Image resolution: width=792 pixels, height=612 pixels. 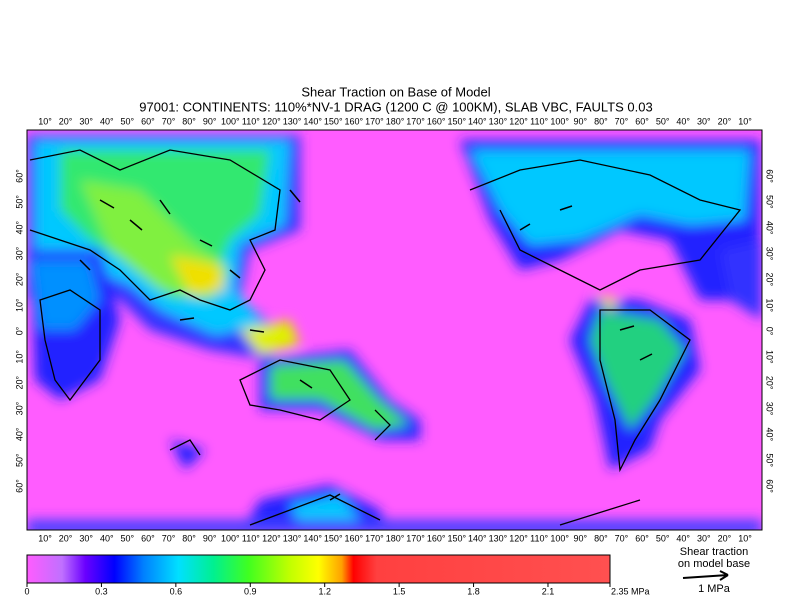 I want to click on longitude-label: 170°, so click(x=374, y=121).